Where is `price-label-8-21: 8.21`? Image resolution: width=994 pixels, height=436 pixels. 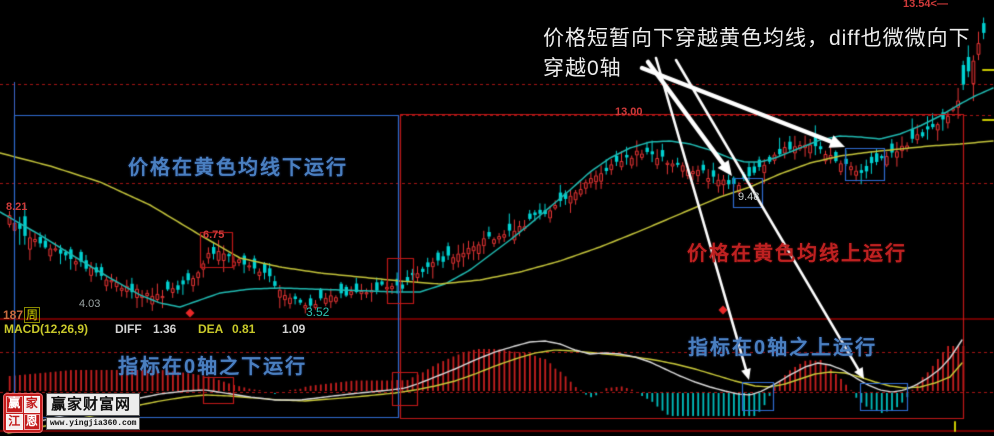
price-label-8-21: 8.21 is located at coordinates (17, 207).